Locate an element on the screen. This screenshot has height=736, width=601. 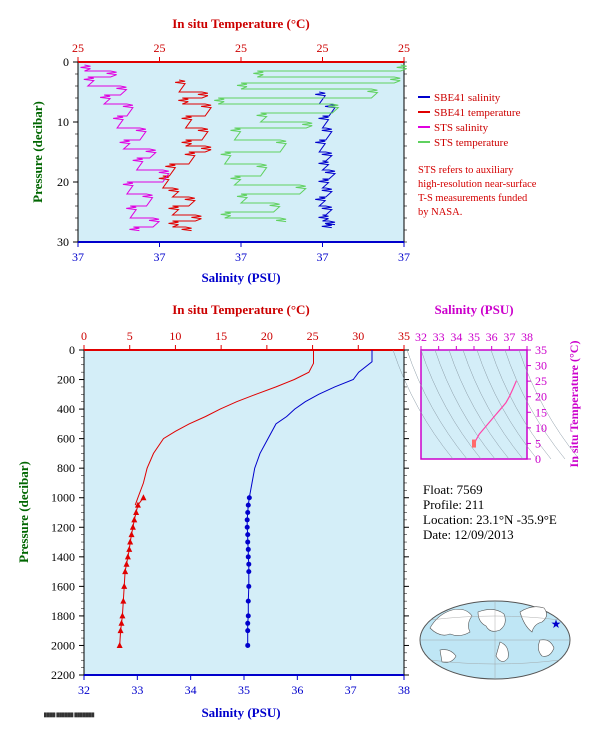
date-text: Date: 12/09/2013 is located at coordinates (468, 534).